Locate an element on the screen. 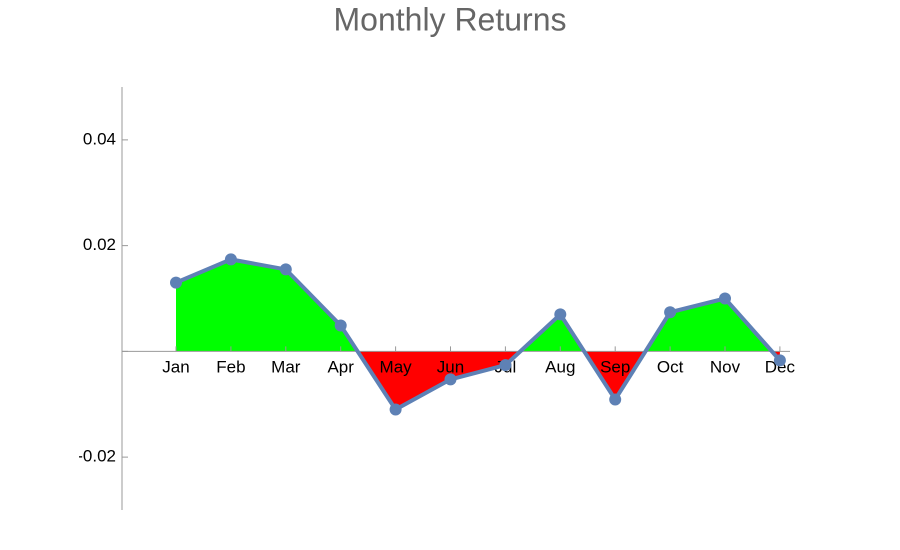  x-tick-label: Apr is located at coordinates (340, 366).